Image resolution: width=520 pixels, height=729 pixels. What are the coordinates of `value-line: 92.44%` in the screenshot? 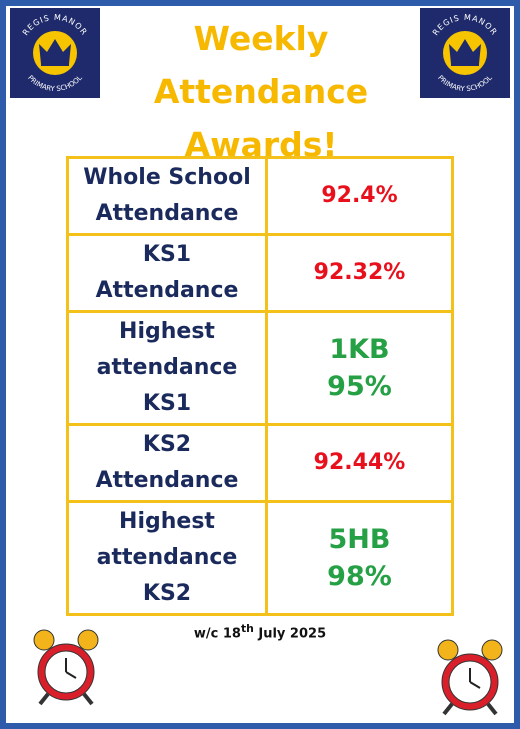 It's located at (359, 462).